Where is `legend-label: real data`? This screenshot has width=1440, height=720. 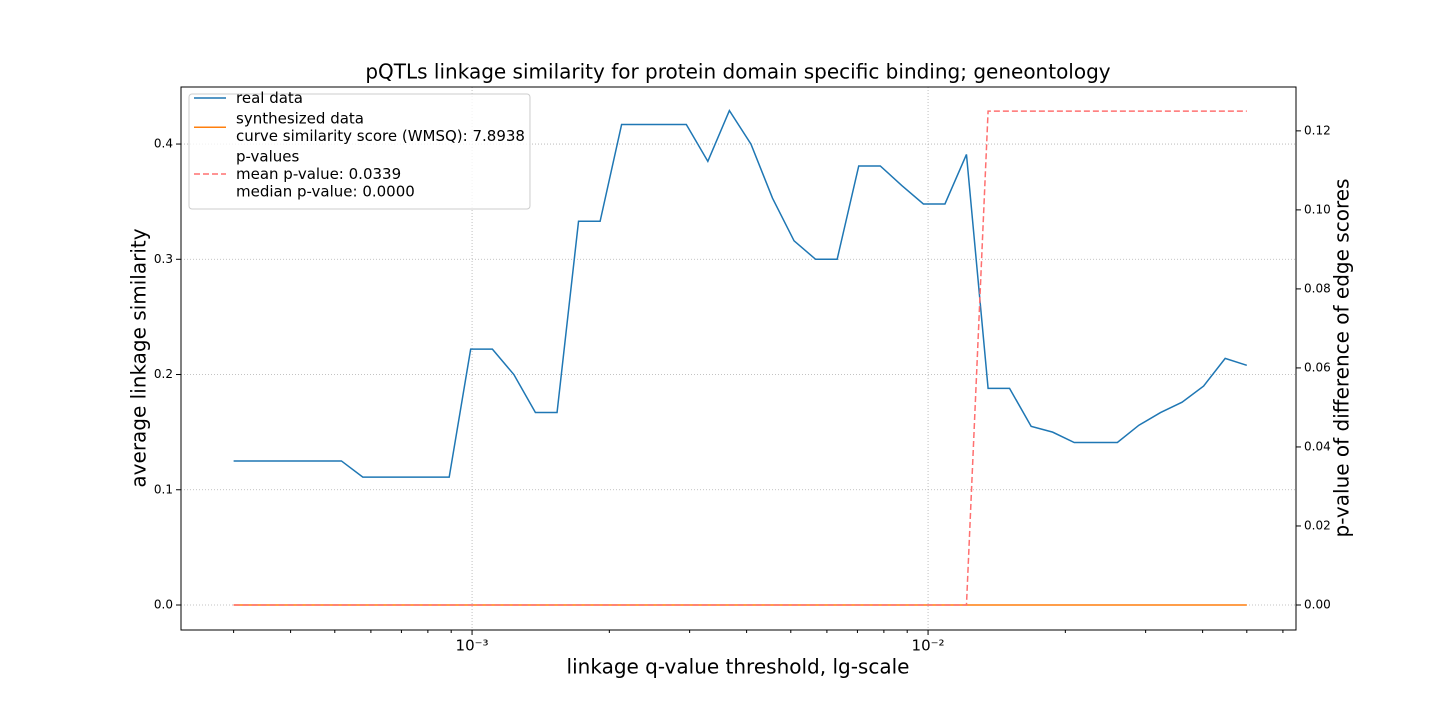
legend-label: real data is located at coordinates (269, 98).